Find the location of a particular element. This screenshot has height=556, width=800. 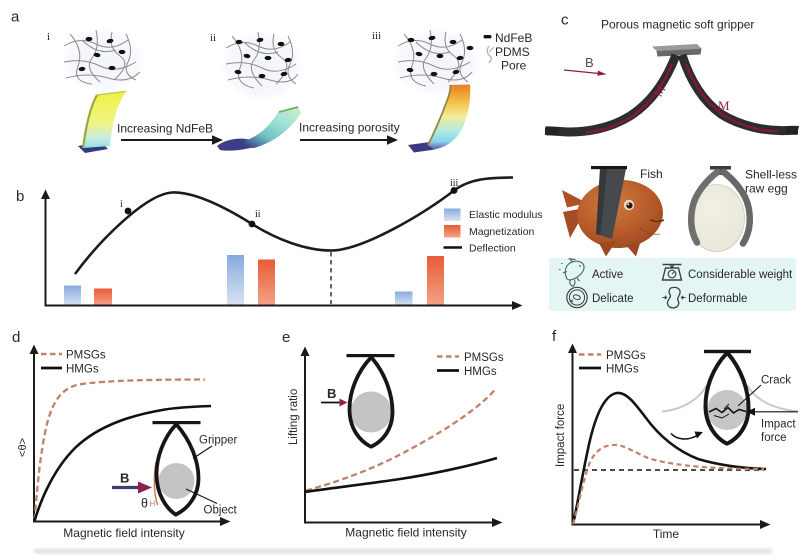

svg-text: a is located at coordinates (15, 17).